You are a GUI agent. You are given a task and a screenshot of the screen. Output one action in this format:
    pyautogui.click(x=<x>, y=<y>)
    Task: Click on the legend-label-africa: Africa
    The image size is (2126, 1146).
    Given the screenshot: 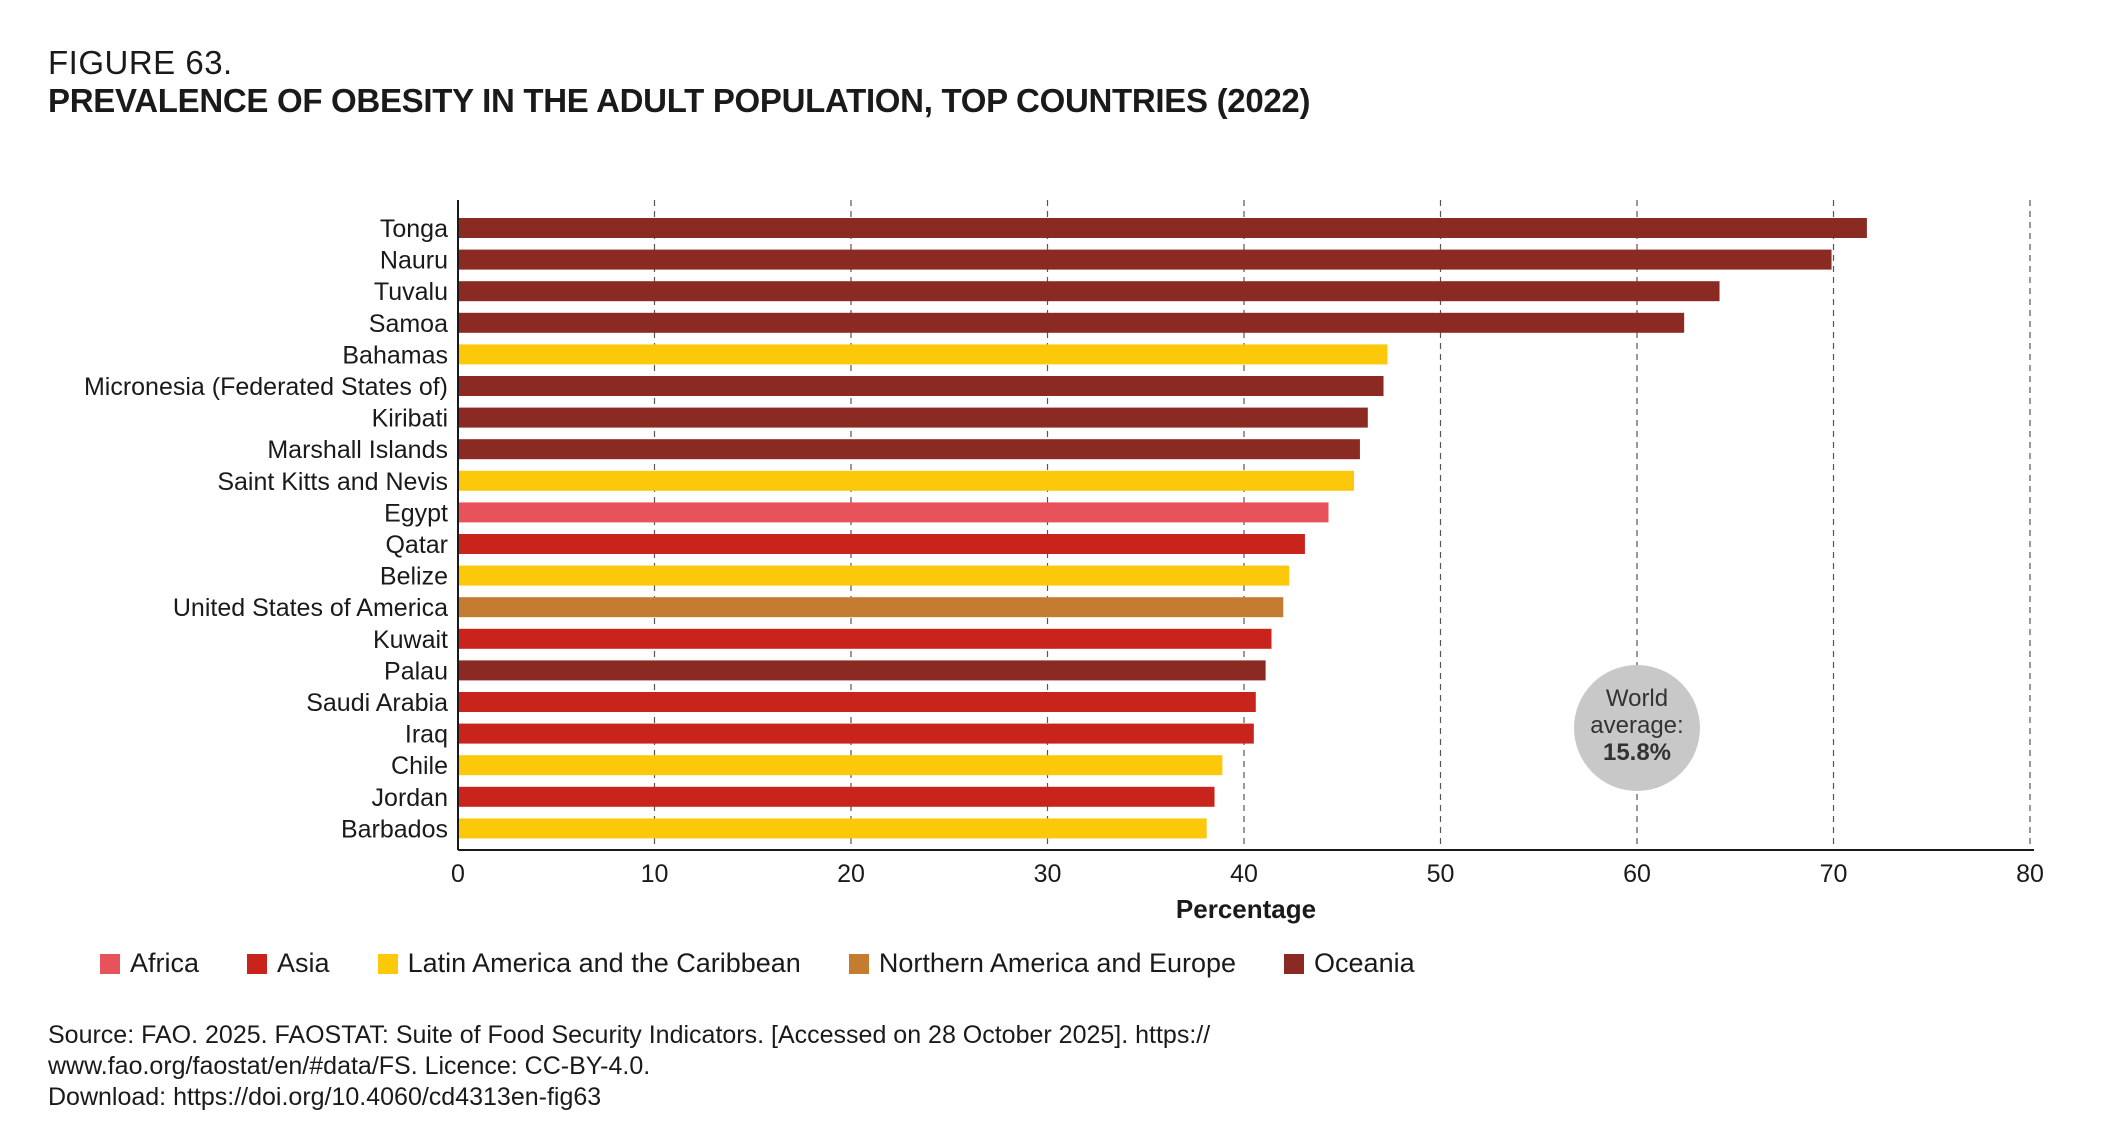 What is the action you would take?
    pyautogui.click(x=165, y=963)
    